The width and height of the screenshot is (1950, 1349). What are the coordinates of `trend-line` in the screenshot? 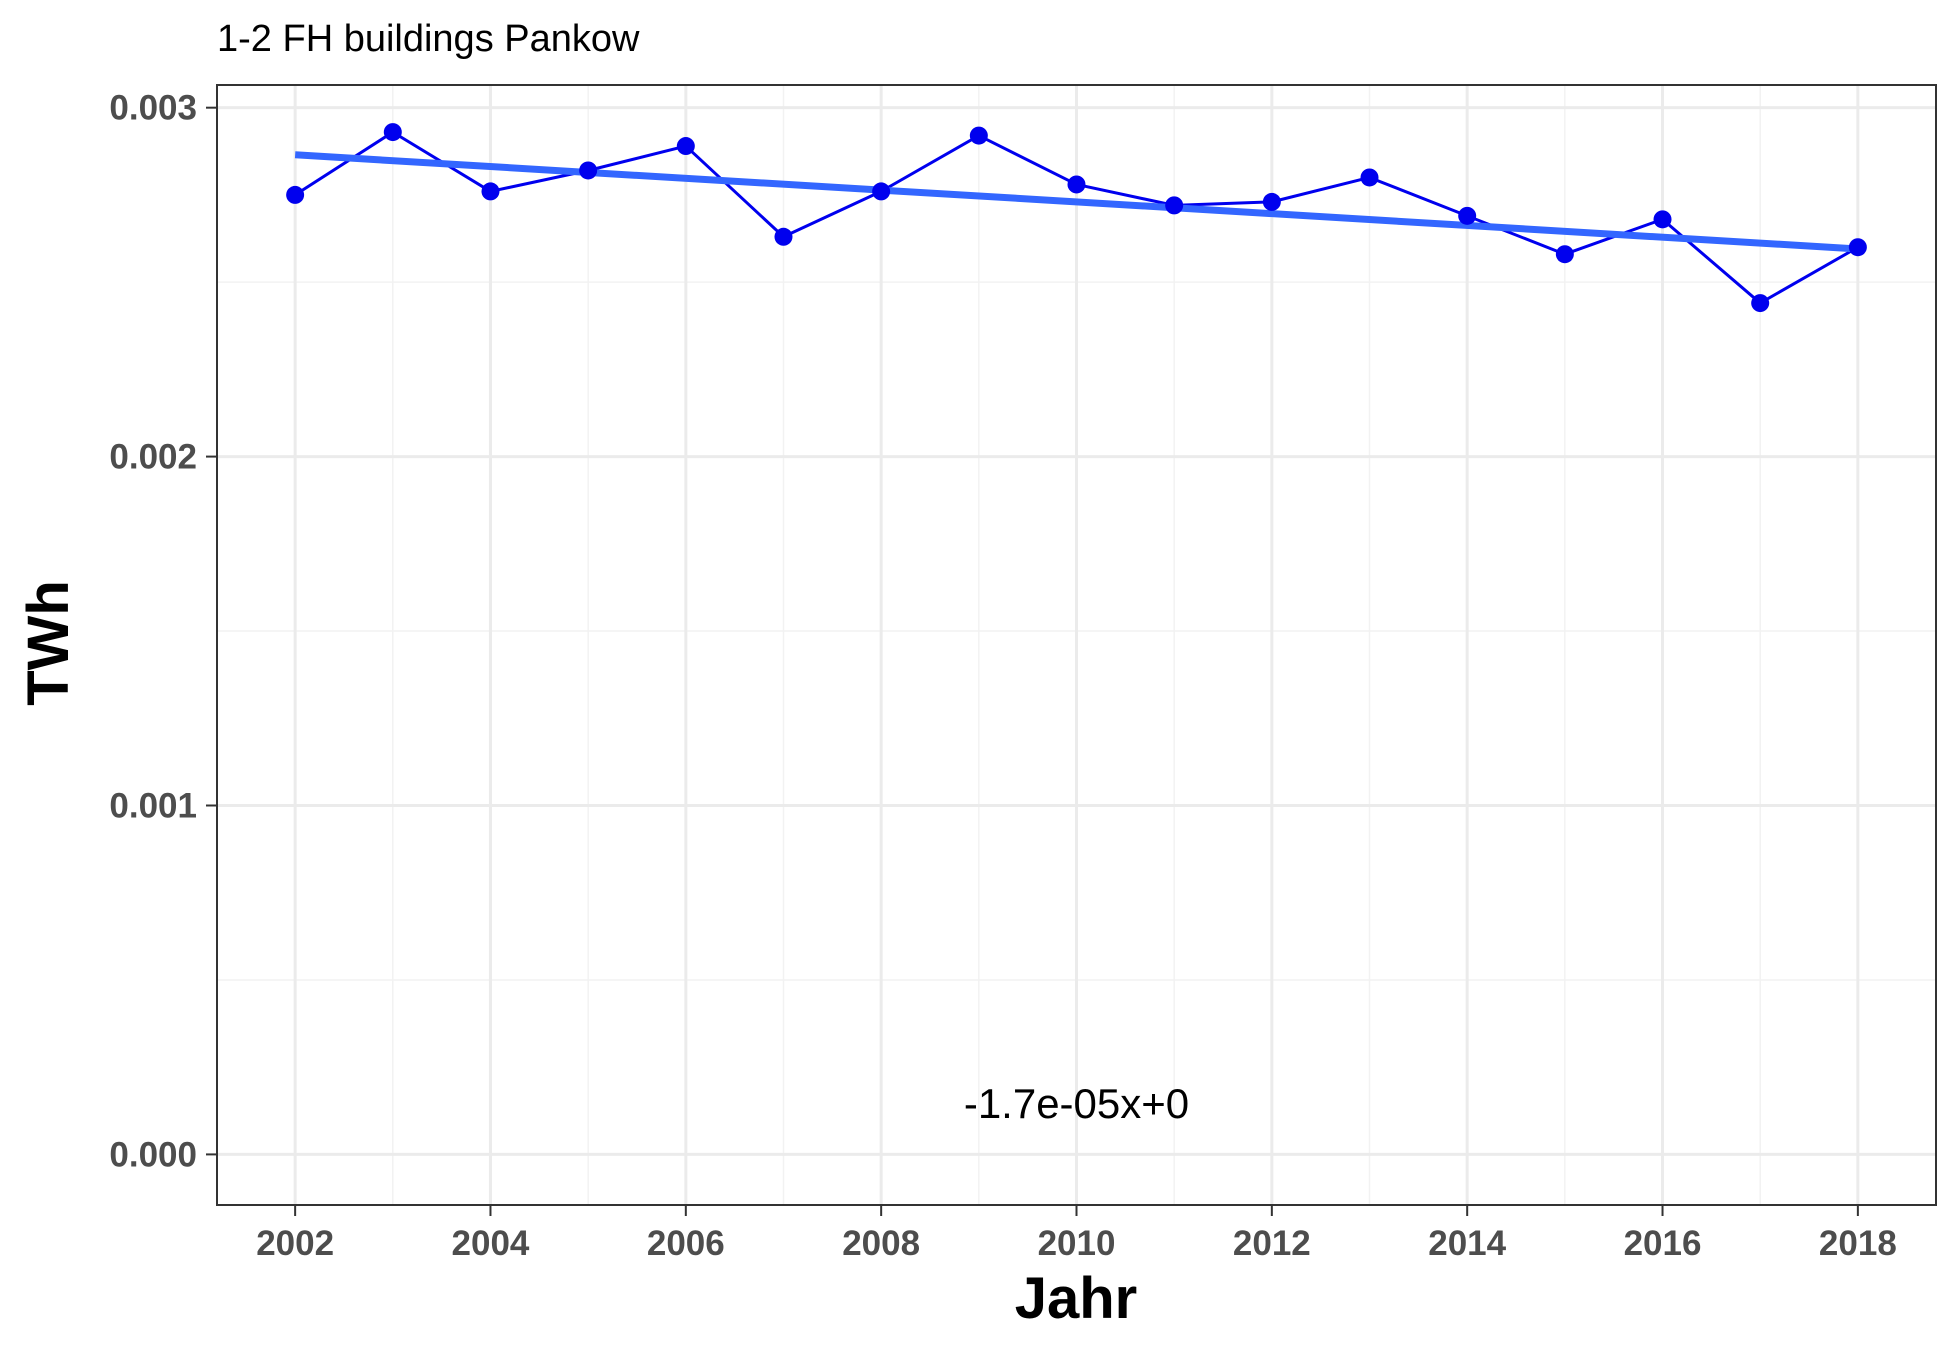 It's located at (1076, 202).